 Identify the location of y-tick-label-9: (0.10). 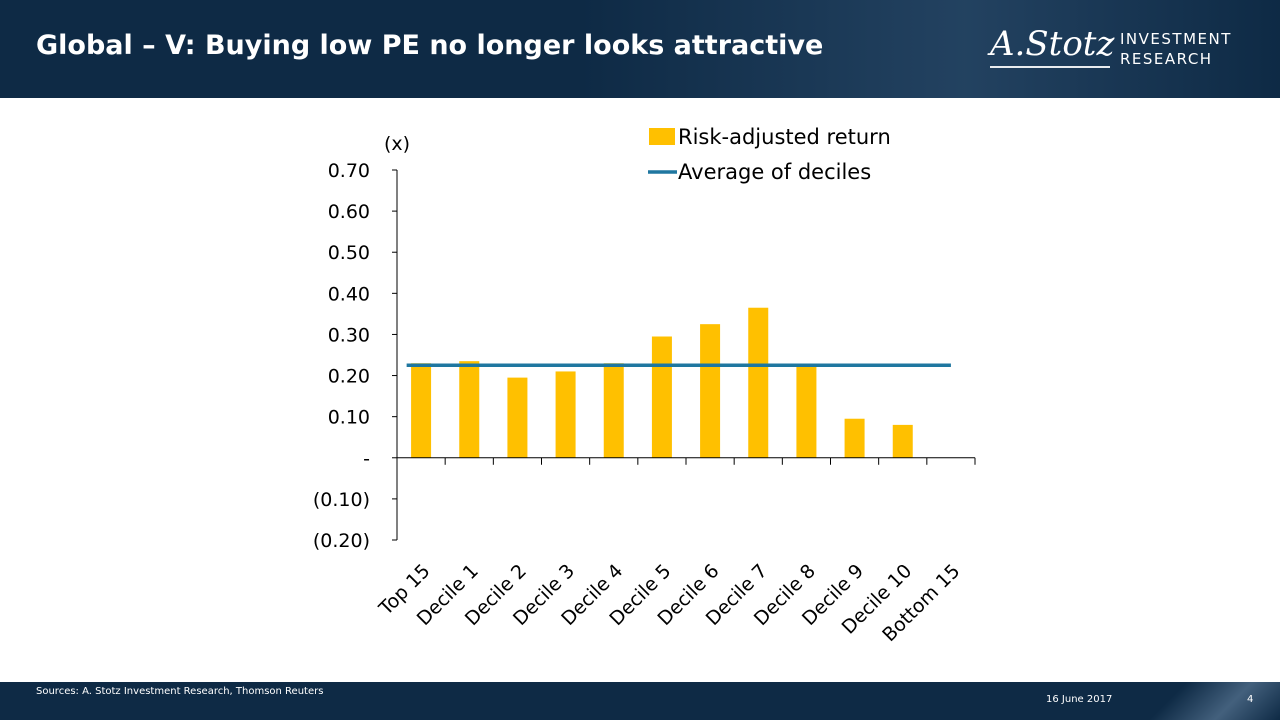
(341, 500).